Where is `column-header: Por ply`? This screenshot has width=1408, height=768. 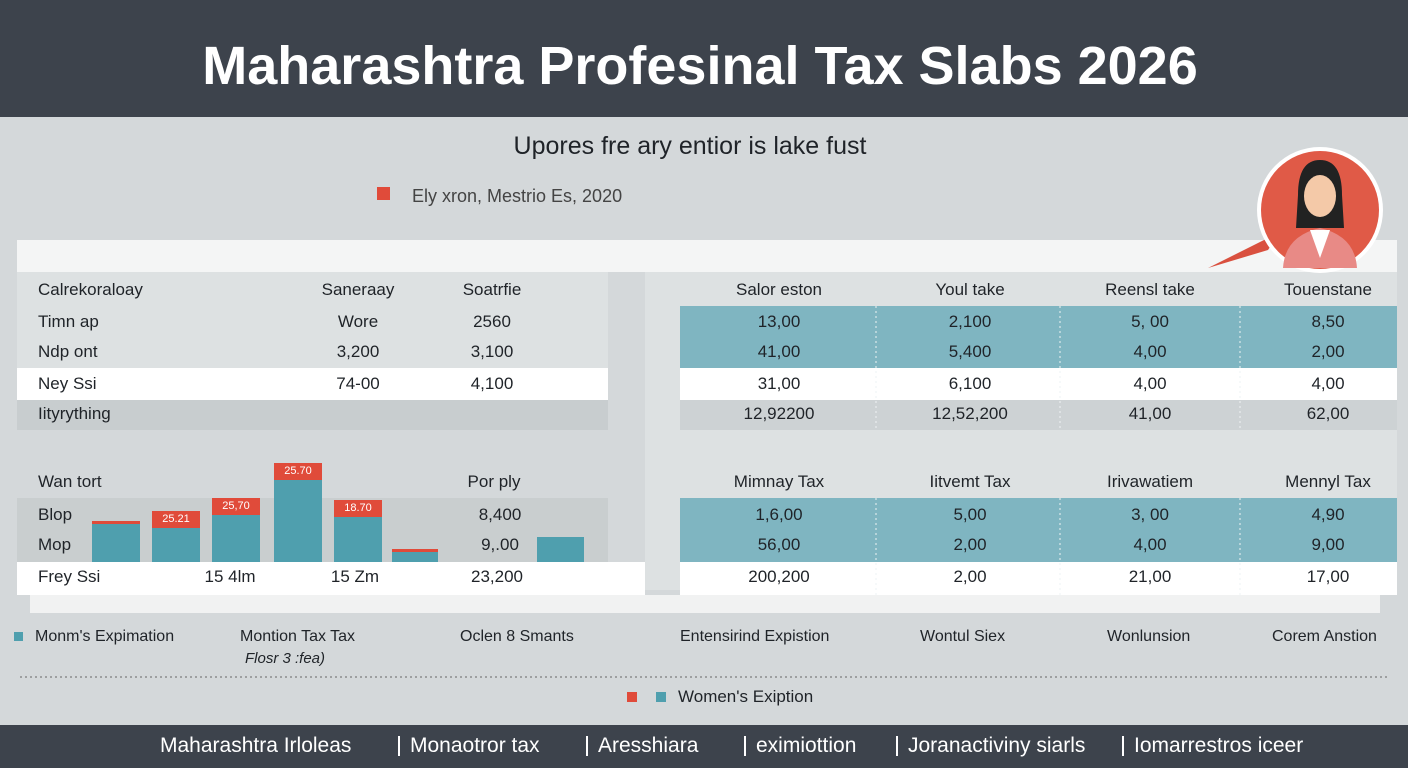
column-header: Por ply is located at coordinates (494, 481).